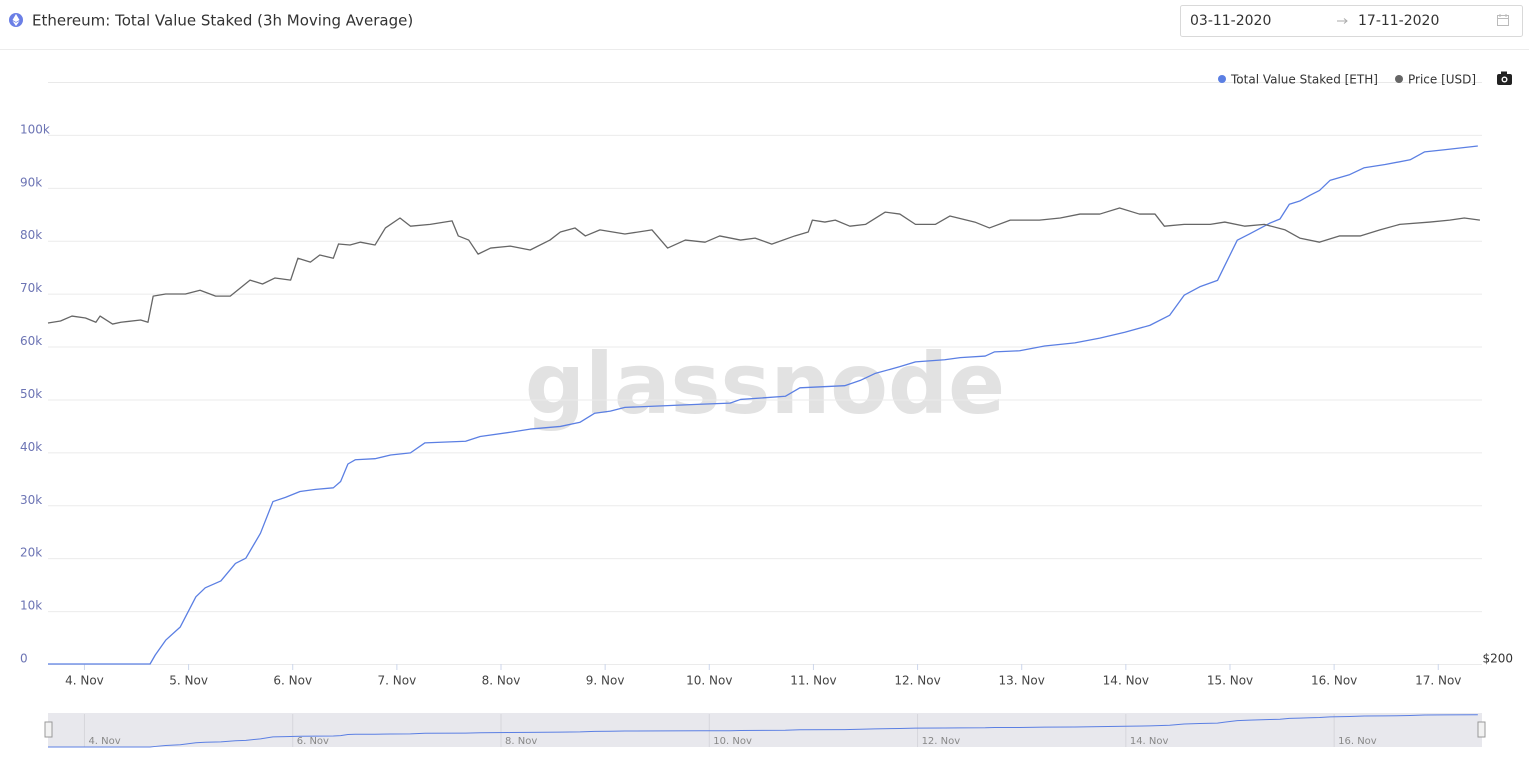  What do you see at coordinates (31, 606) in the screenshot?
I see `y-tick-label: 10k` at bounding box center [31, 606].